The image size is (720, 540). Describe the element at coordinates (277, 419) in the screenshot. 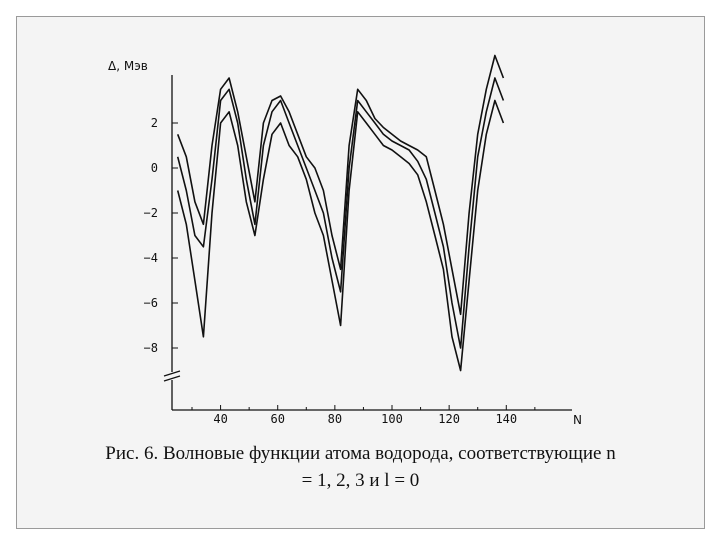

I see `x-tick-label: 60` at that location.